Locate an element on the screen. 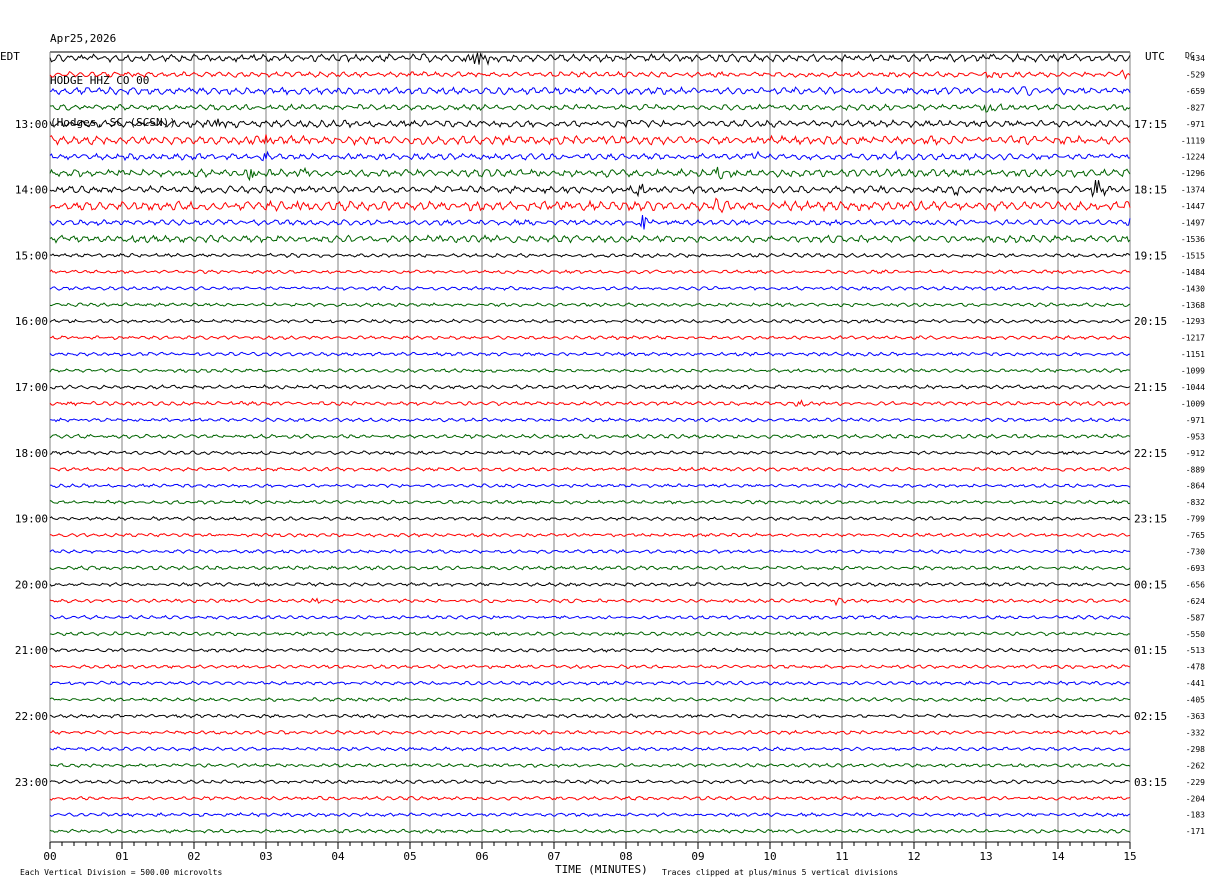 The width and height of the screenshot is (1210, 886). utc-hour-label: 17:15 is located at coordinates (1150, 124).